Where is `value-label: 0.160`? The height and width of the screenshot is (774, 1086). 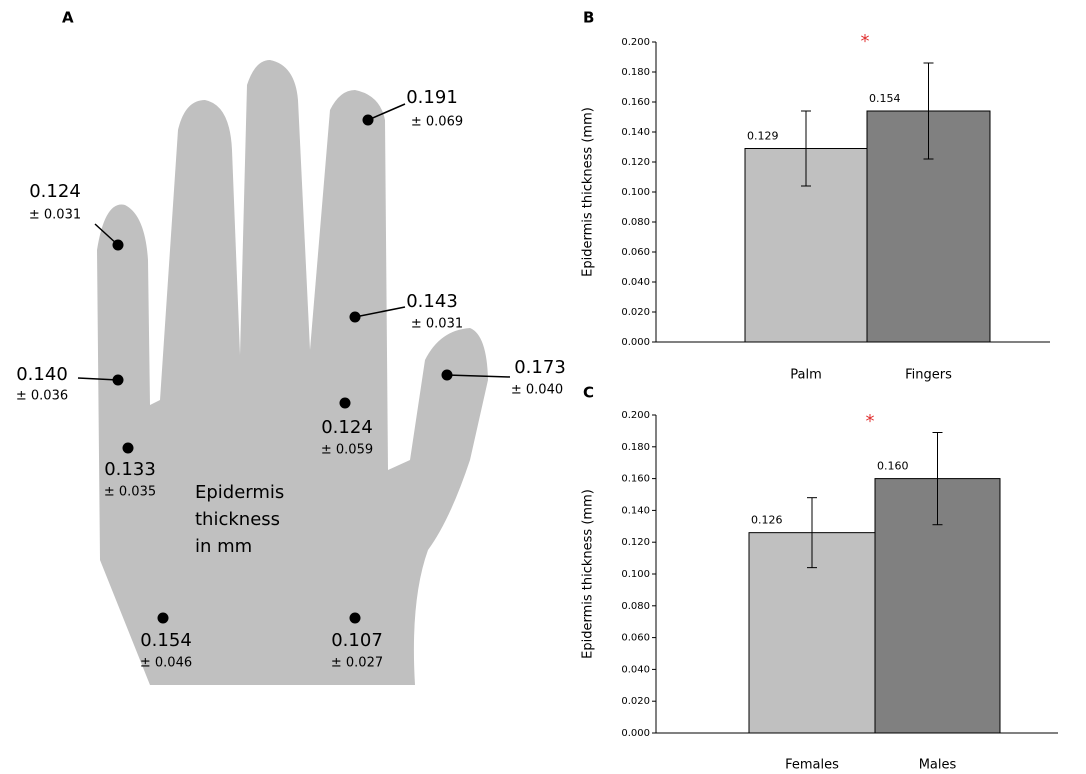 value-label: 0.160 is located at coordinates (893, 466).